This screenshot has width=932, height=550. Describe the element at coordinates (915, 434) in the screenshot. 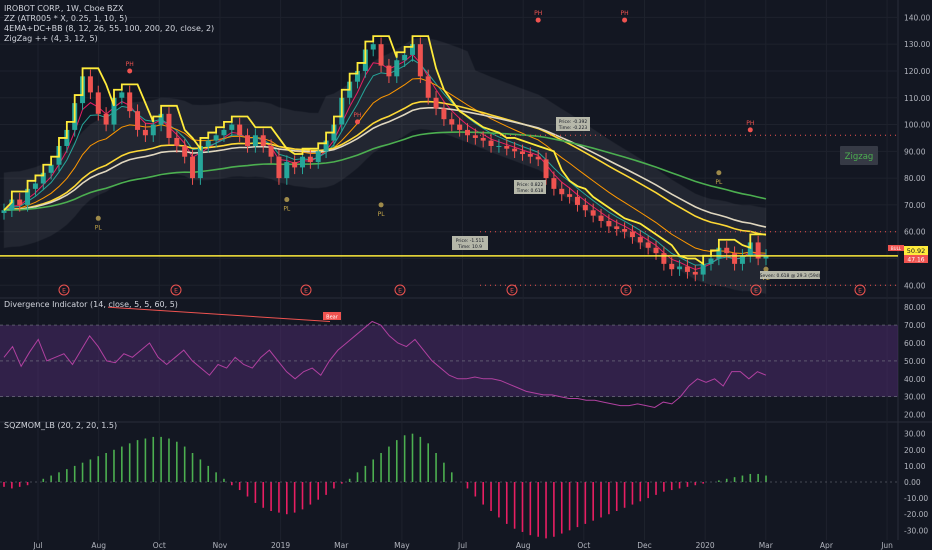

I see `sqz-tick-label: 30.00` at that location.